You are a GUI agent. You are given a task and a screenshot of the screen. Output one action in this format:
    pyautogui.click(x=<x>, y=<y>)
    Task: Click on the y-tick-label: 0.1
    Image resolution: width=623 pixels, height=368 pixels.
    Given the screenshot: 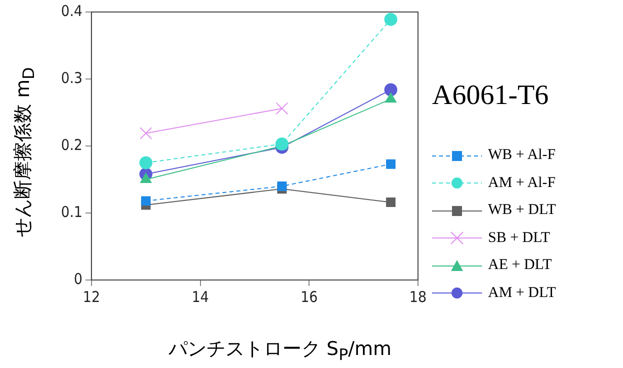 What is the action you would take?
    pyautogui.click(x=71, y=211)
    